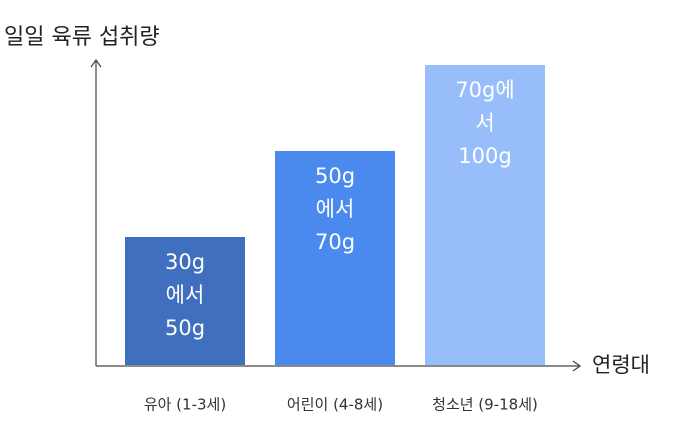 This screenshot has width=679, height=428. What do you see at coordinates (185, 405) in the screenshot?
I see `category-label: 유아 (1-3세)` at bounding box center [185, 405].